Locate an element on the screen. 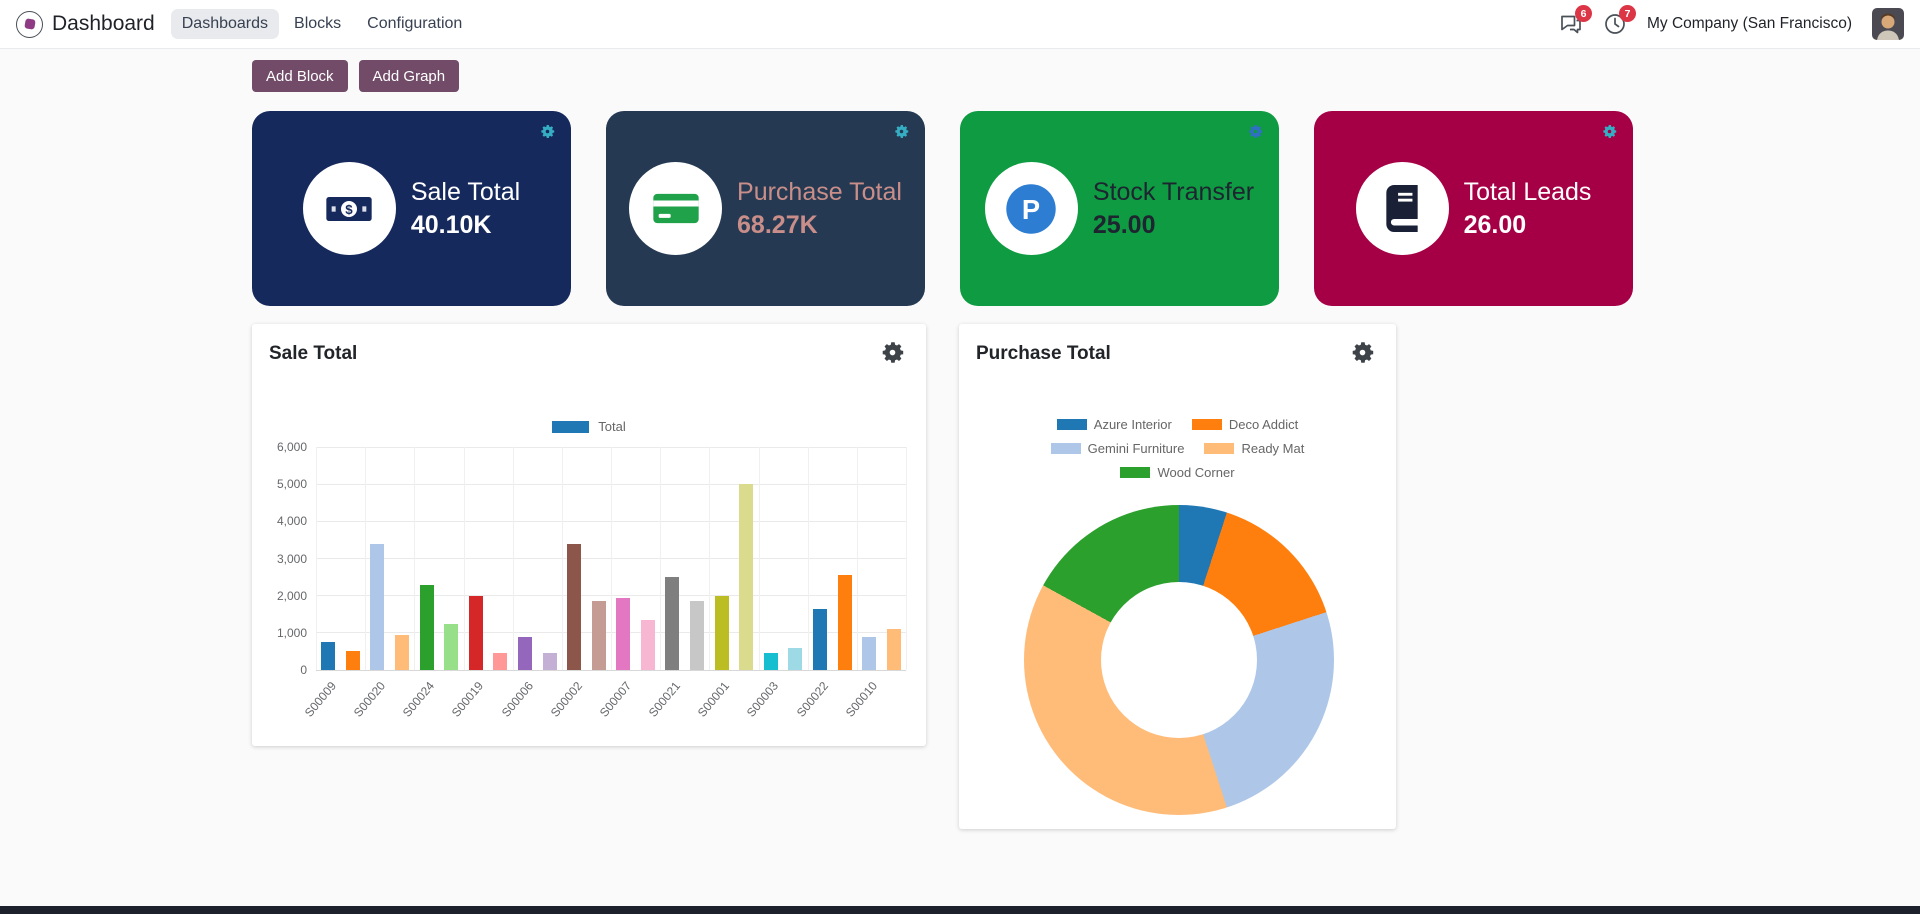 Image resolution: width=1920 pixels, height=914 pixels. x-axis-label: S00019 is located at coordinates (468, 699).